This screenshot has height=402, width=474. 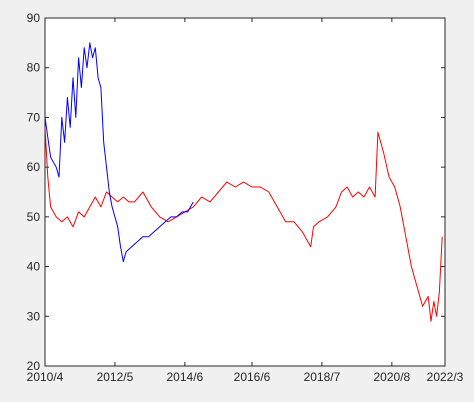 I want to click on y-tick-label: 90, so click(x=34, y=18).